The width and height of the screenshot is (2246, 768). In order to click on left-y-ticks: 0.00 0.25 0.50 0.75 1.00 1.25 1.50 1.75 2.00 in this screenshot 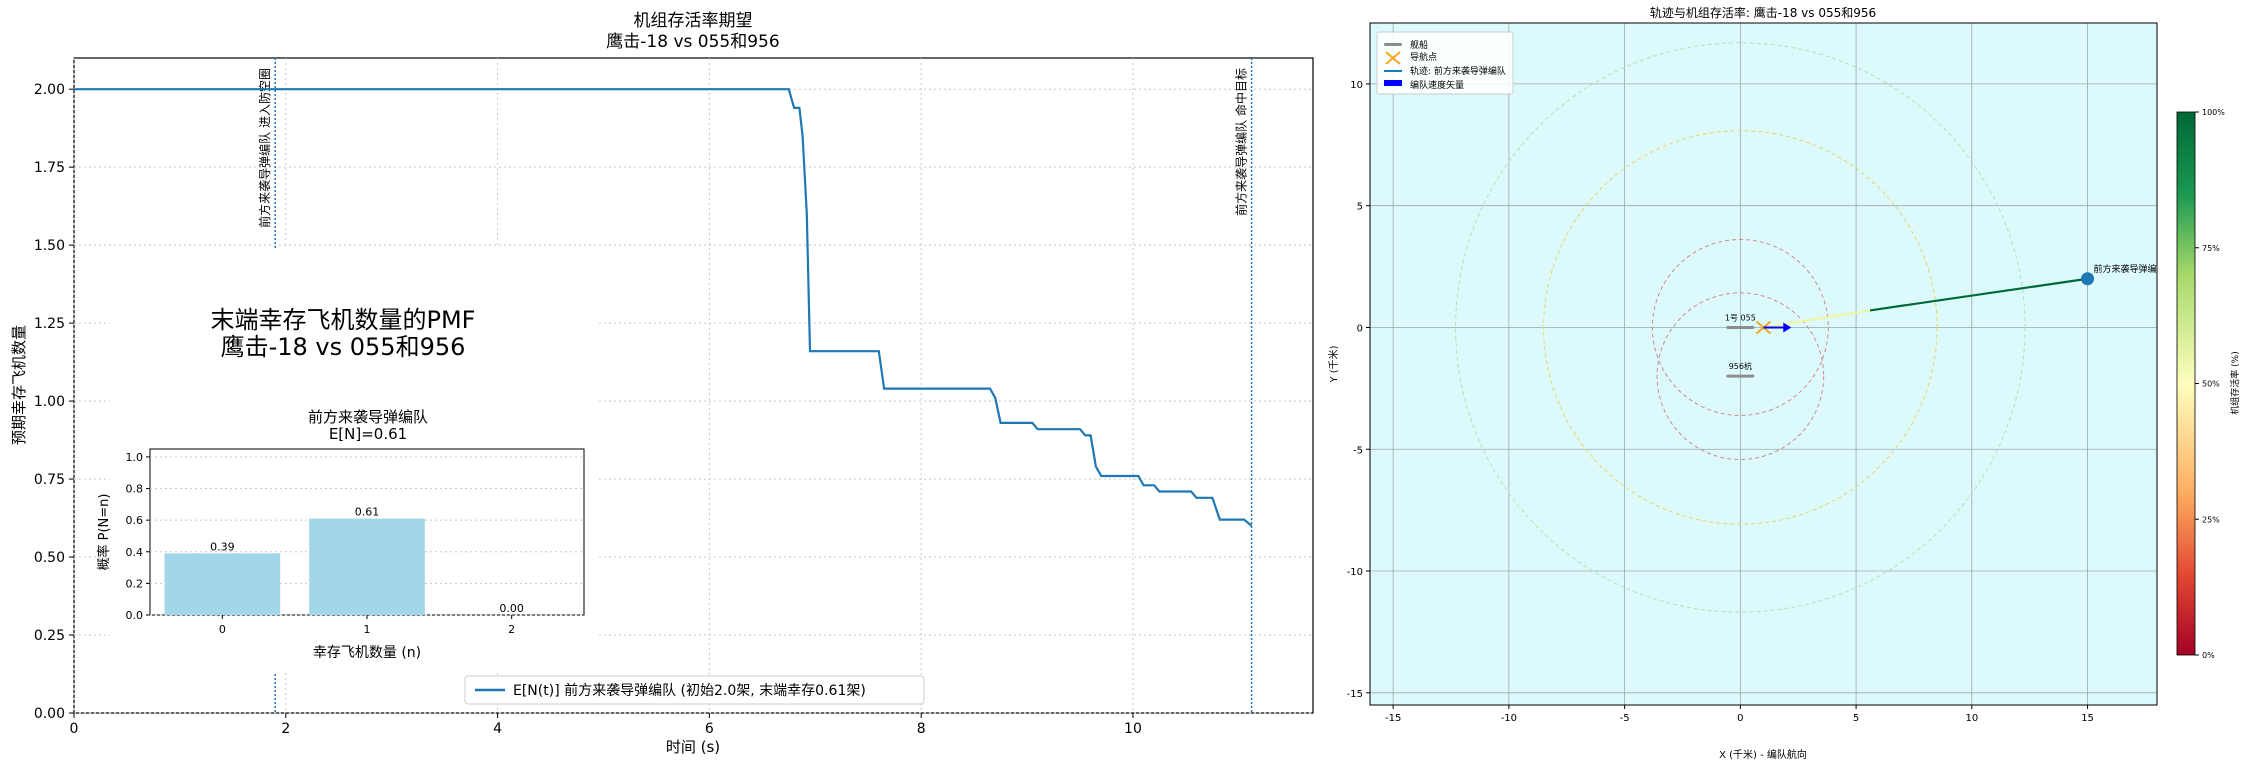, I will do `click(54, 402)`.